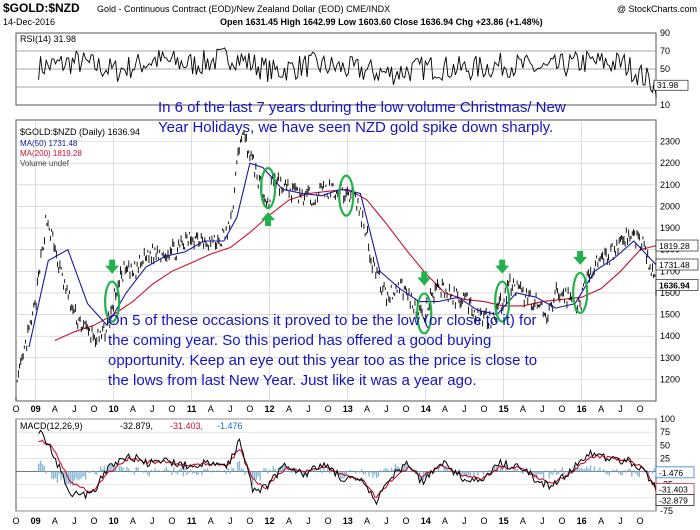  Describe the element at coordinates (665, 33) in the screenshot. I see `rsi-tick-label: 90` at that location.